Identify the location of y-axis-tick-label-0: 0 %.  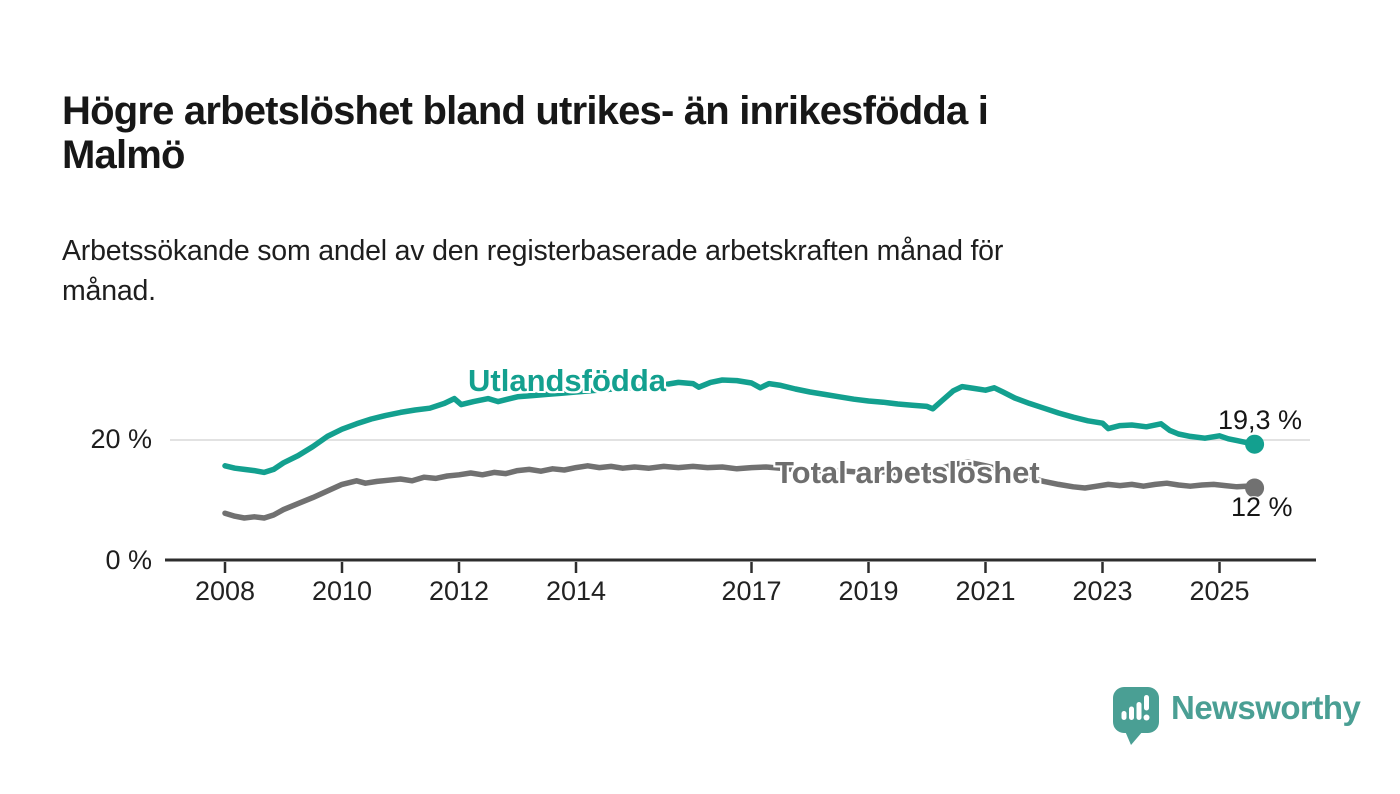
(128, 560).